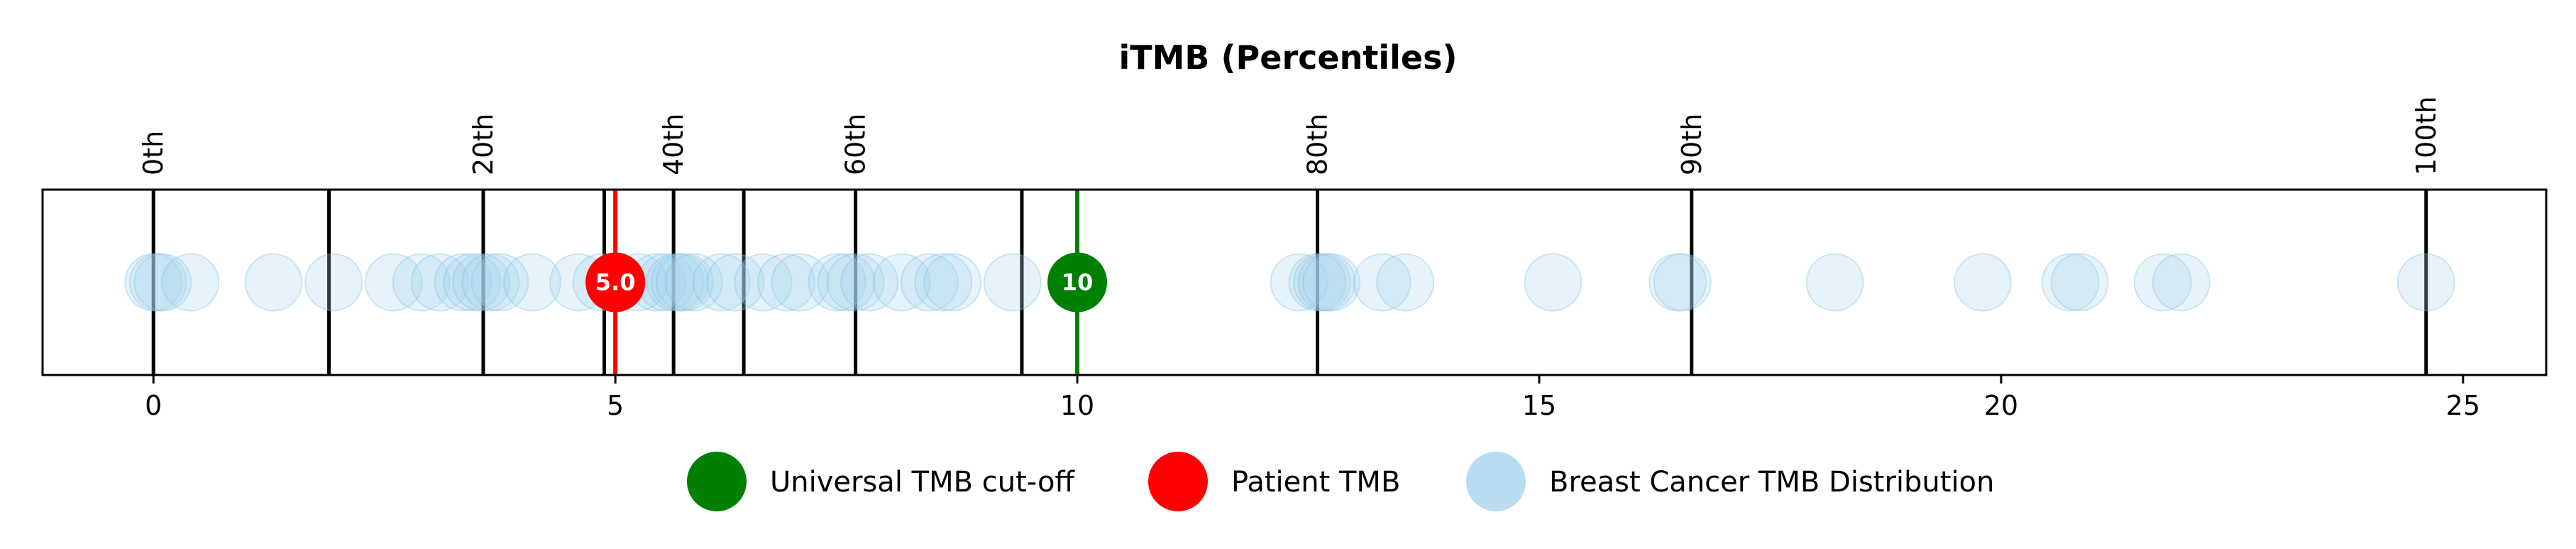 The image size is (2576, 549). I want to click on patient-tmb-label: 5.0, so click(615, 283).